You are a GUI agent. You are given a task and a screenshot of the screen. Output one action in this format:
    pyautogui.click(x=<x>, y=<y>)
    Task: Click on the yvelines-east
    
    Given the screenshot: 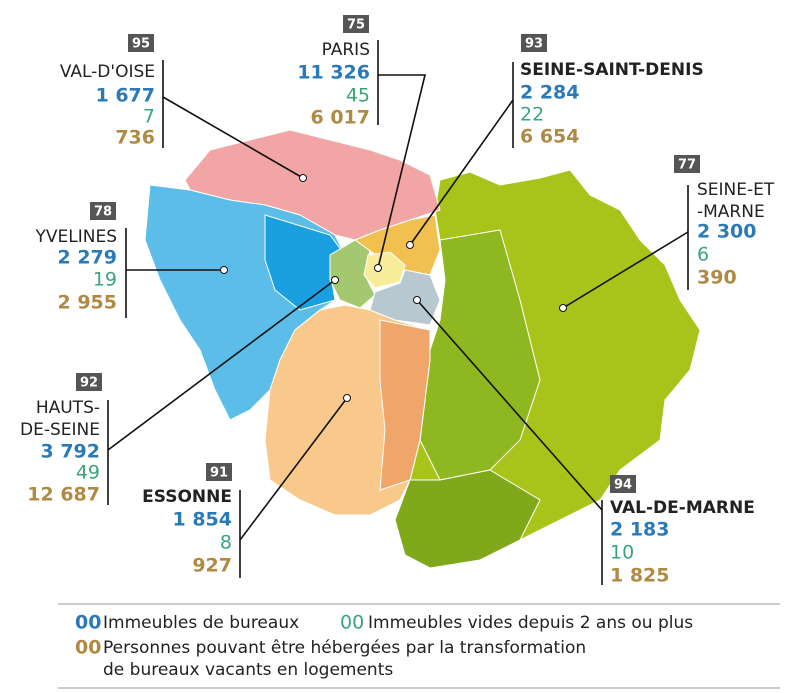 What is the action you would take?
    pyautogui.click(x=305, y=262)
    